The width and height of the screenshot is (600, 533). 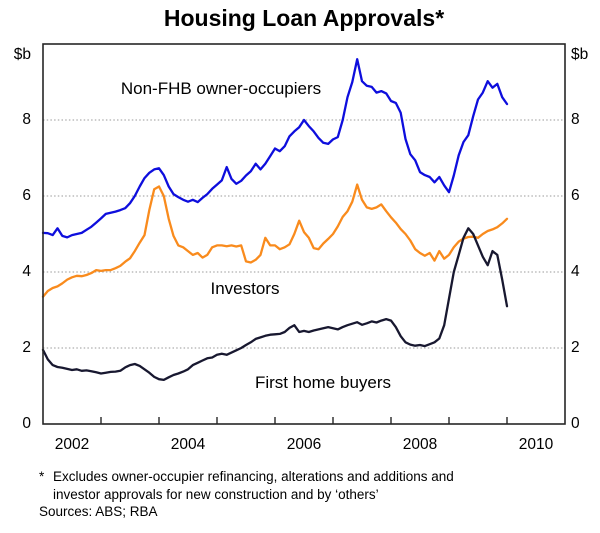 What do you see at coordinates (536, 444) in the screenshot?
I see `x-tick-label: 2010` at bounding box center [536, 444].